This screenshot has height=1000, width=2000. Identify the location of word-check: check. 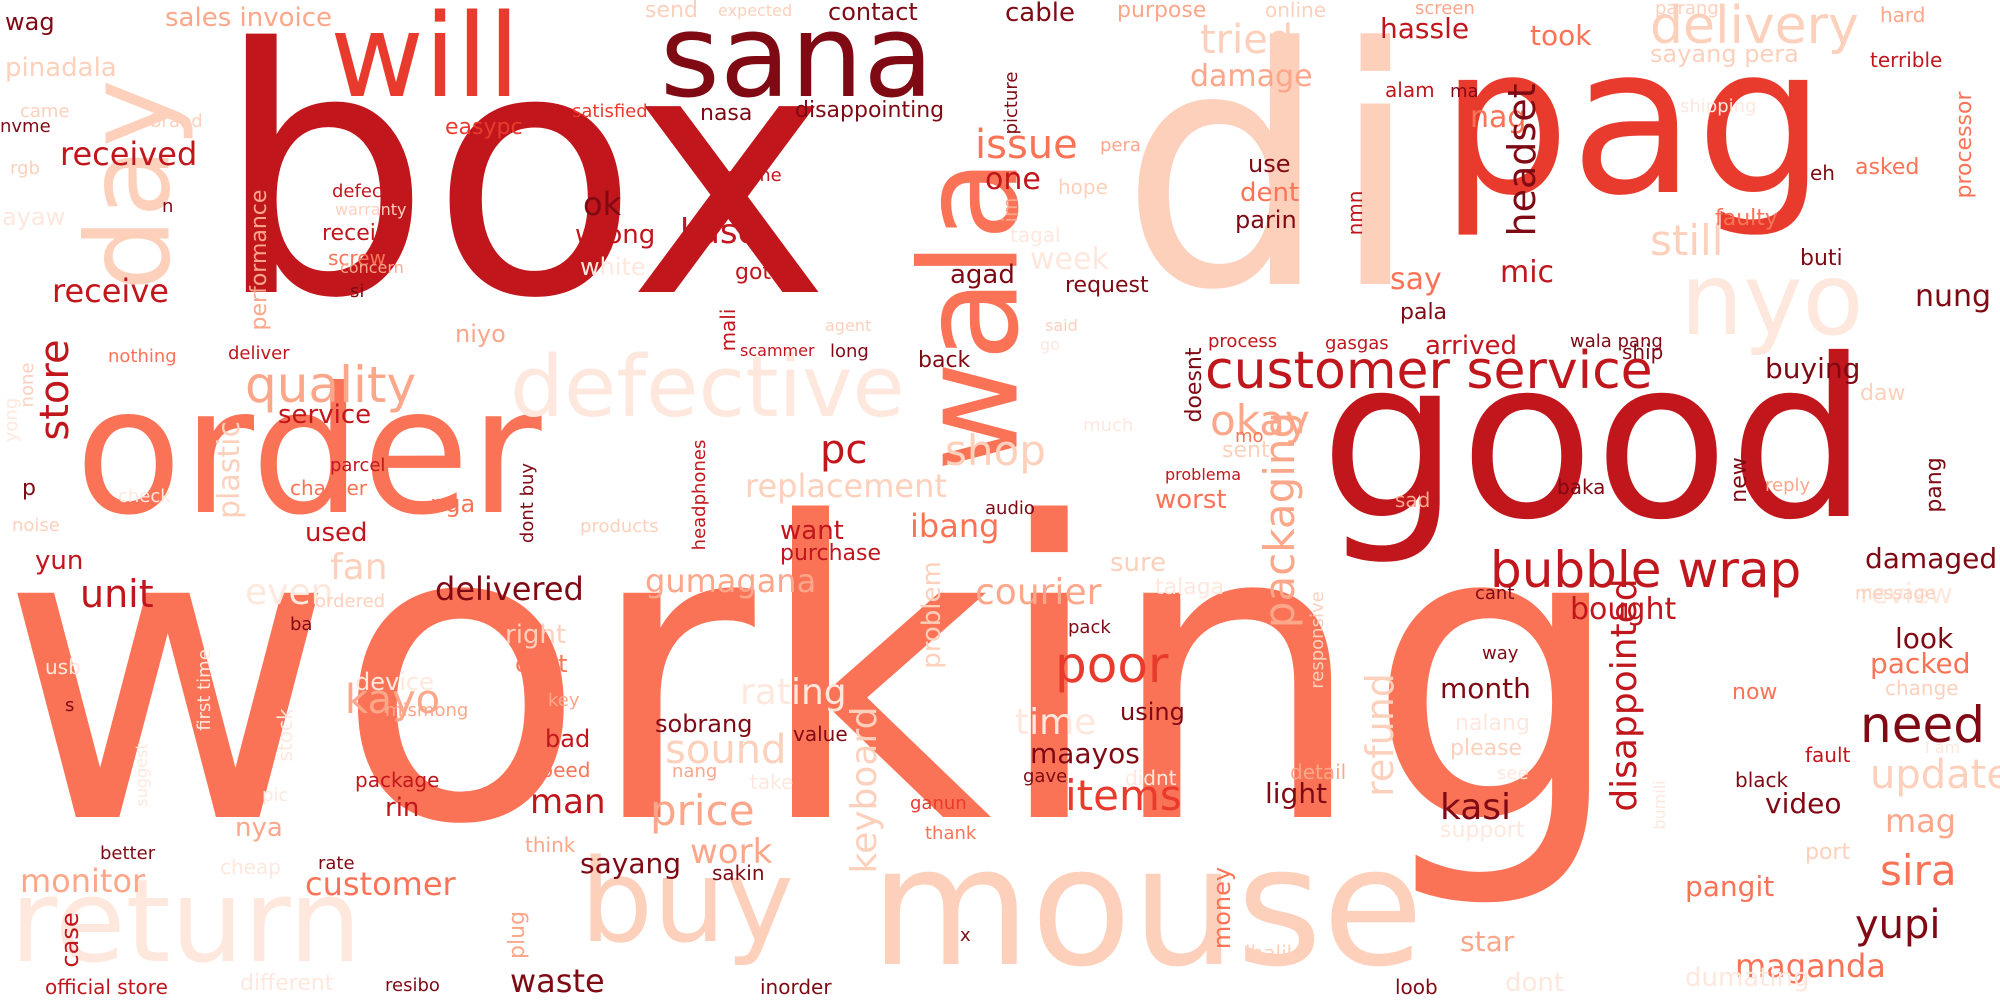
(144, 496).